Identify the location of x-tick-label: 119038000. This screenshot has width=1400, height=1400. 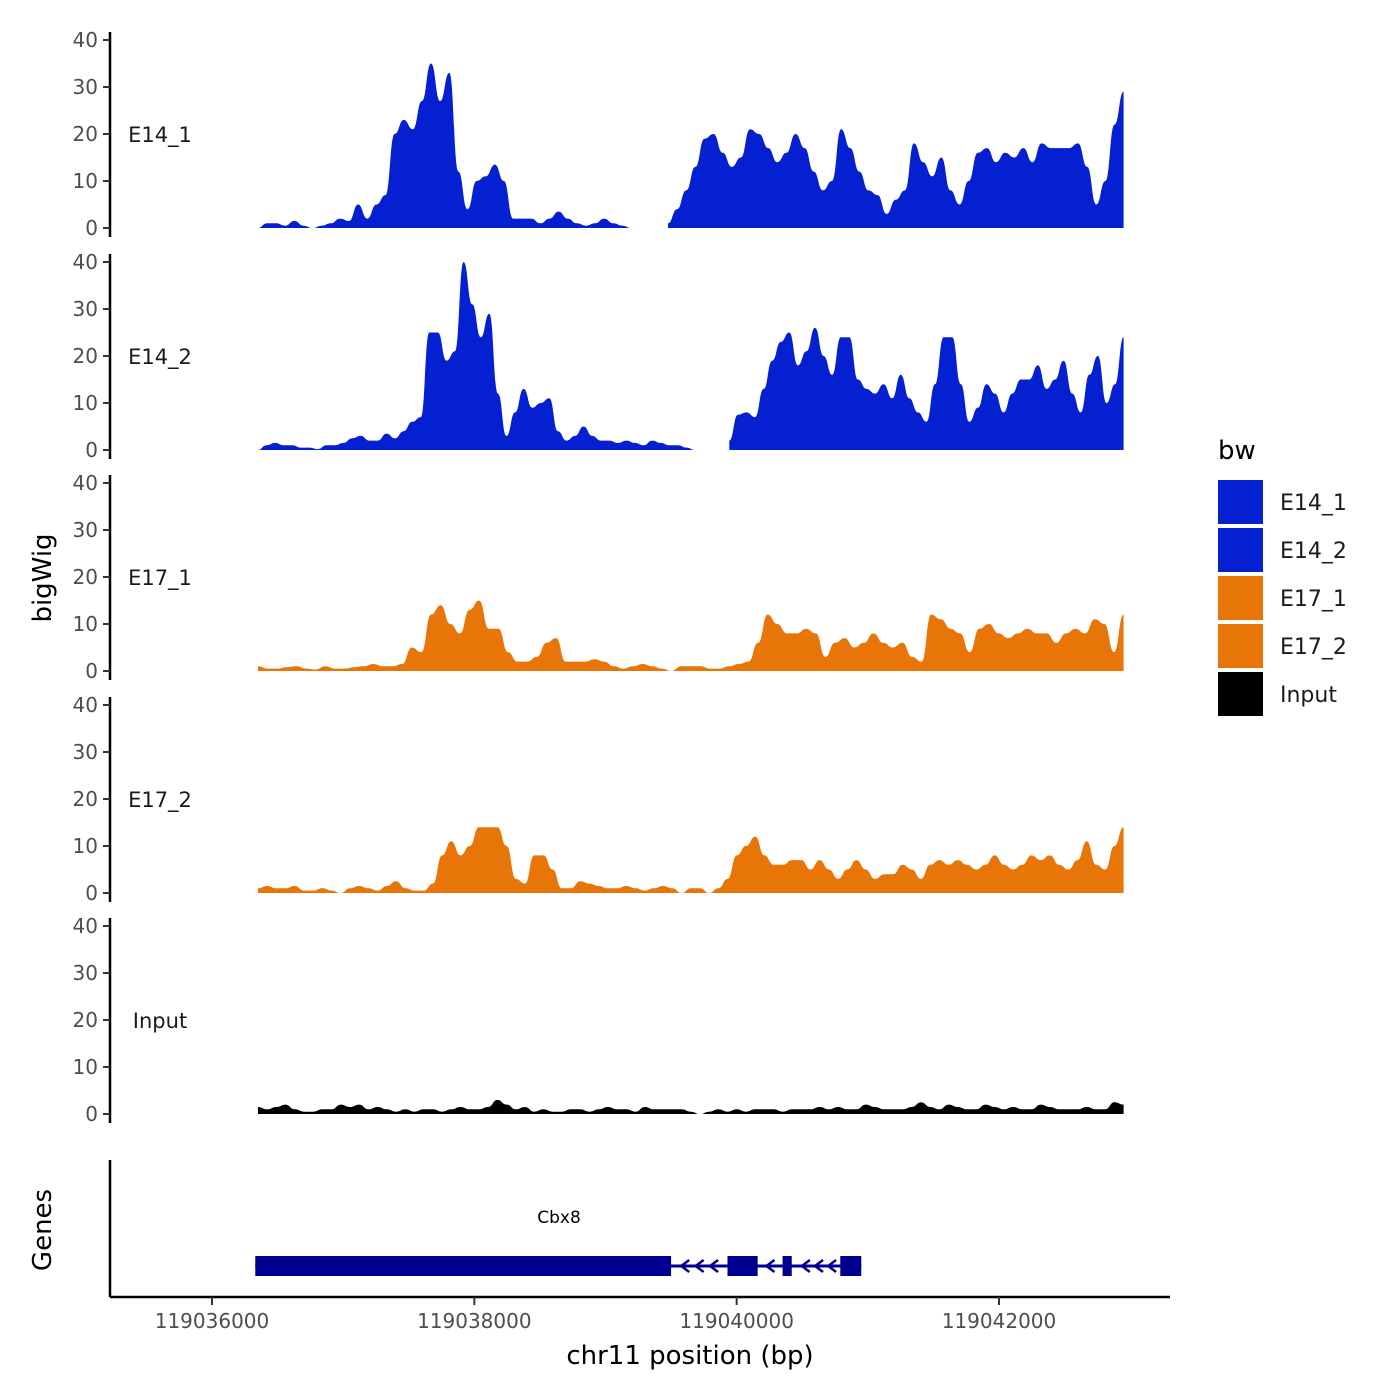
(474, 1321).